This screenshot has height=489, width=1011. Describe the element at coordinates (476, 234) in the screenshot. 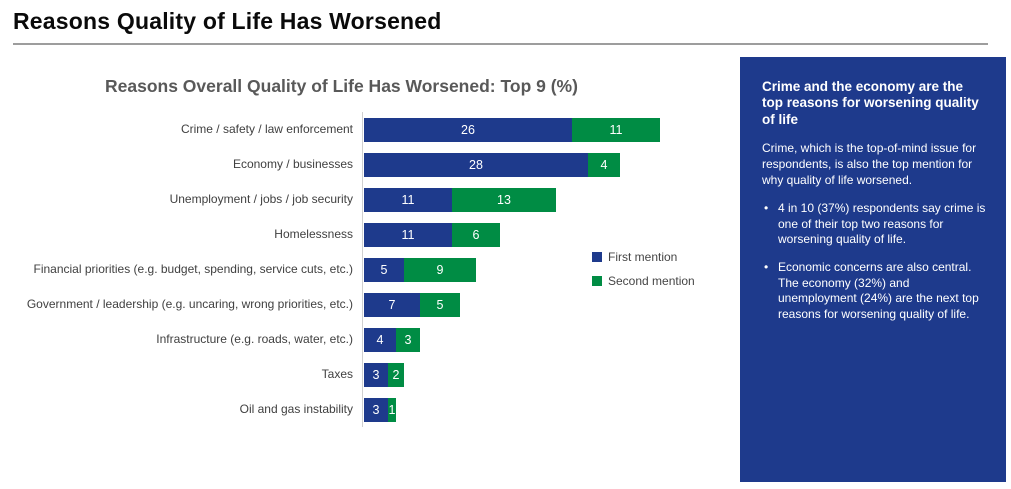

I see `bar-segment: 6` at that location.